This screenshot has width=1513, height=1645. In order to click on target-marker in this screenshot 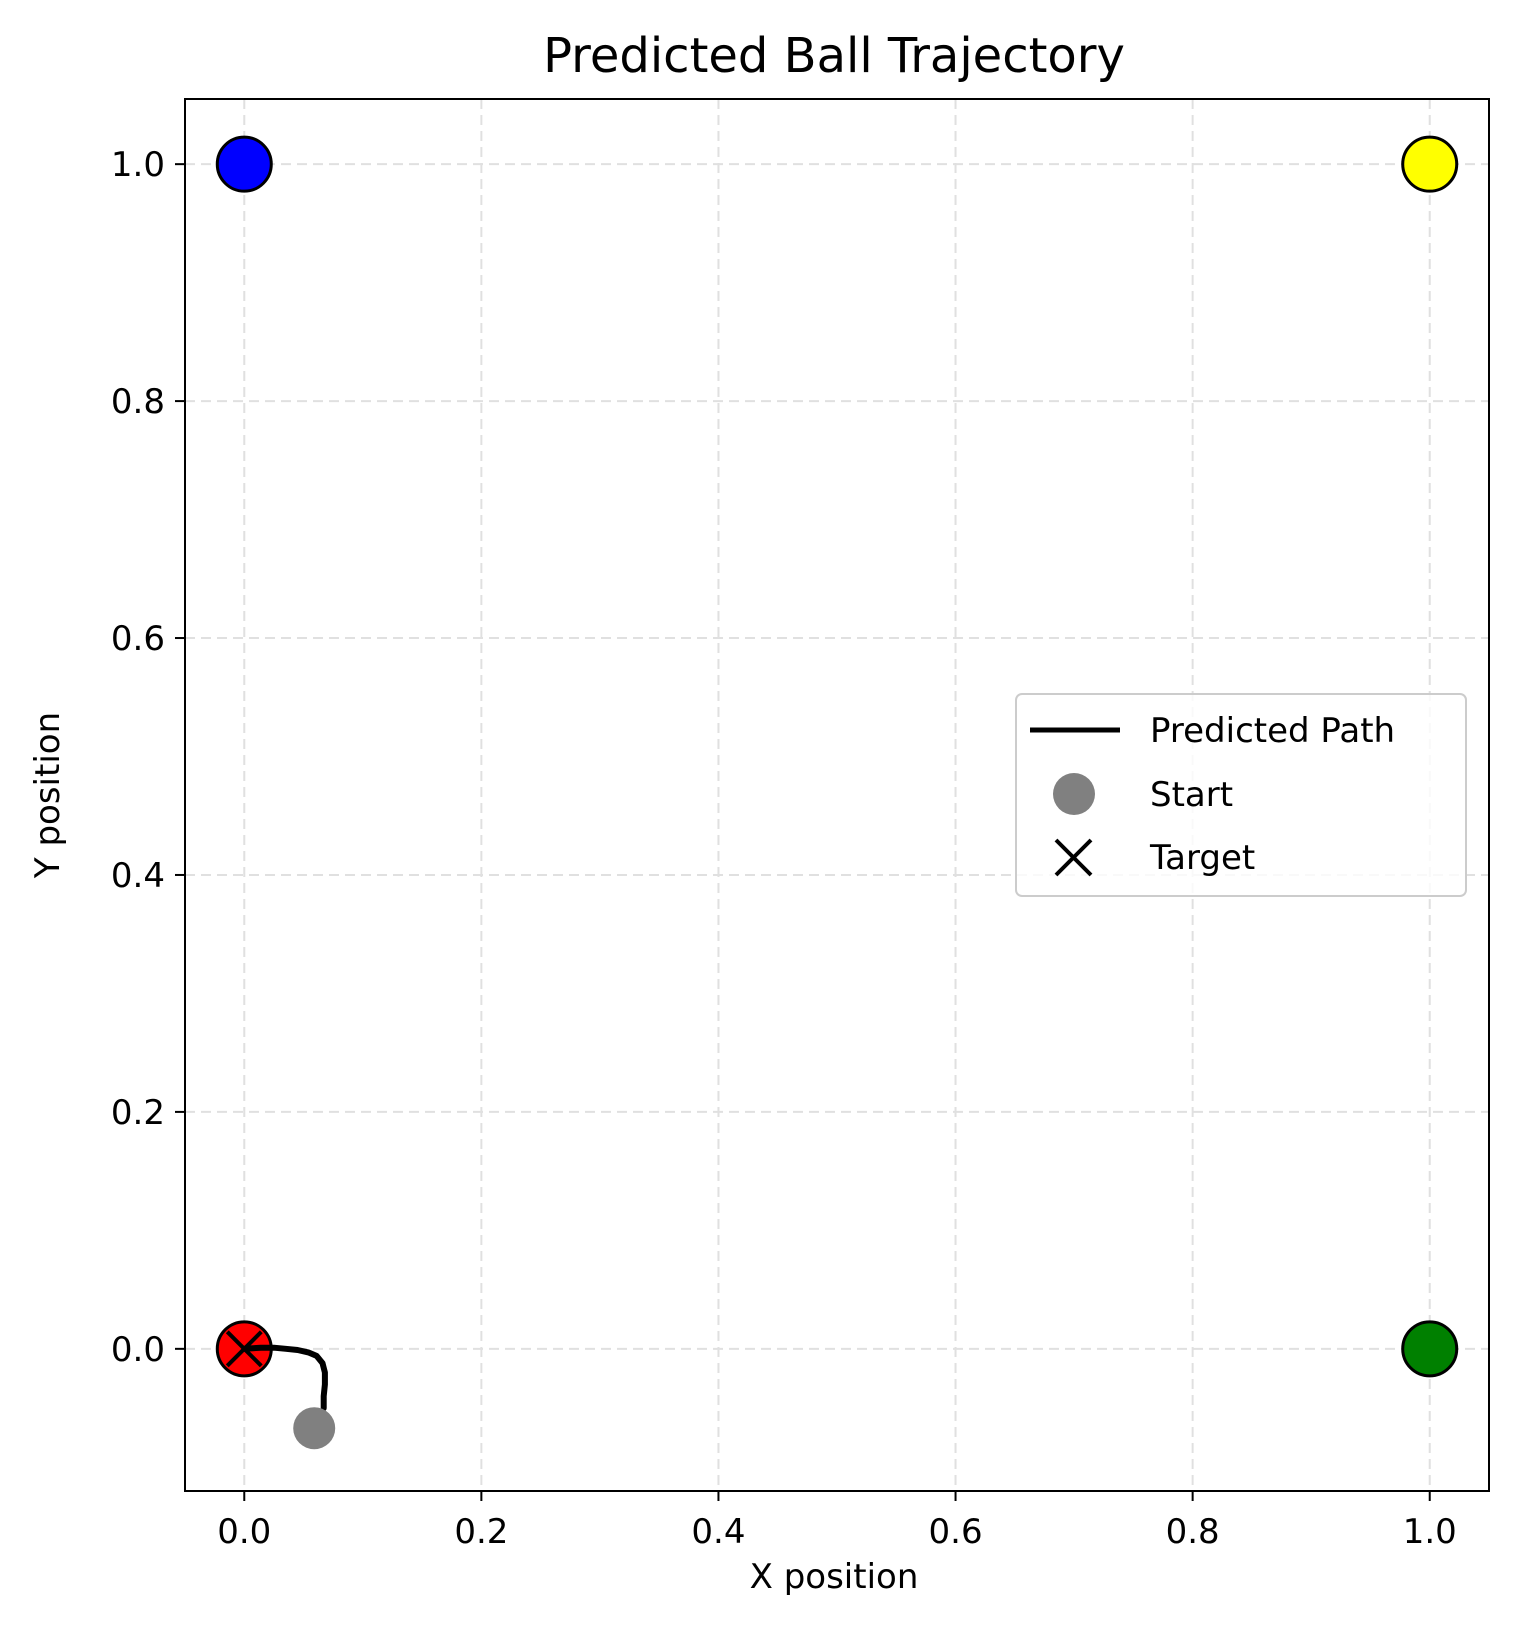, I will do `click(244, 1349)`.